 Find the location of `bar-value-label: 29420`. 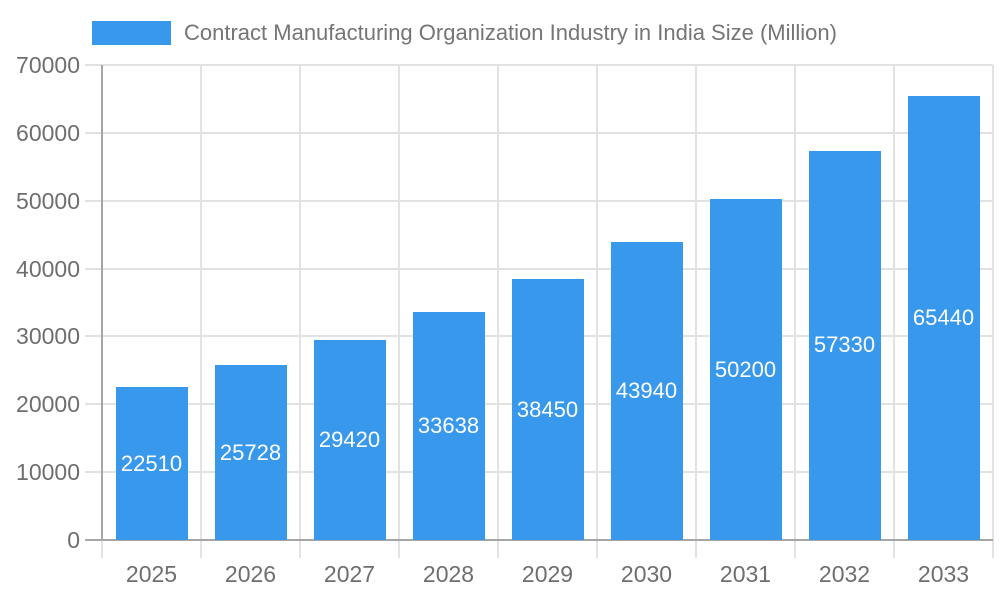

bar-value-label: 29420 is located at coordinates (349, 440).